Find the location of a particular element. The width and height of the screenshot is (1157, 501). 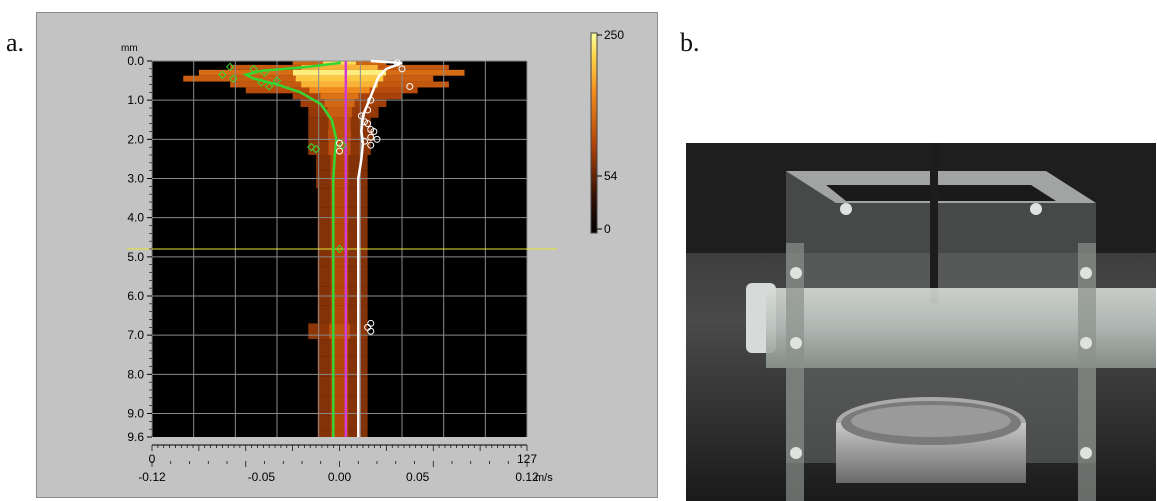

x-unit-label: m/s is located at coordinates (544, 478).